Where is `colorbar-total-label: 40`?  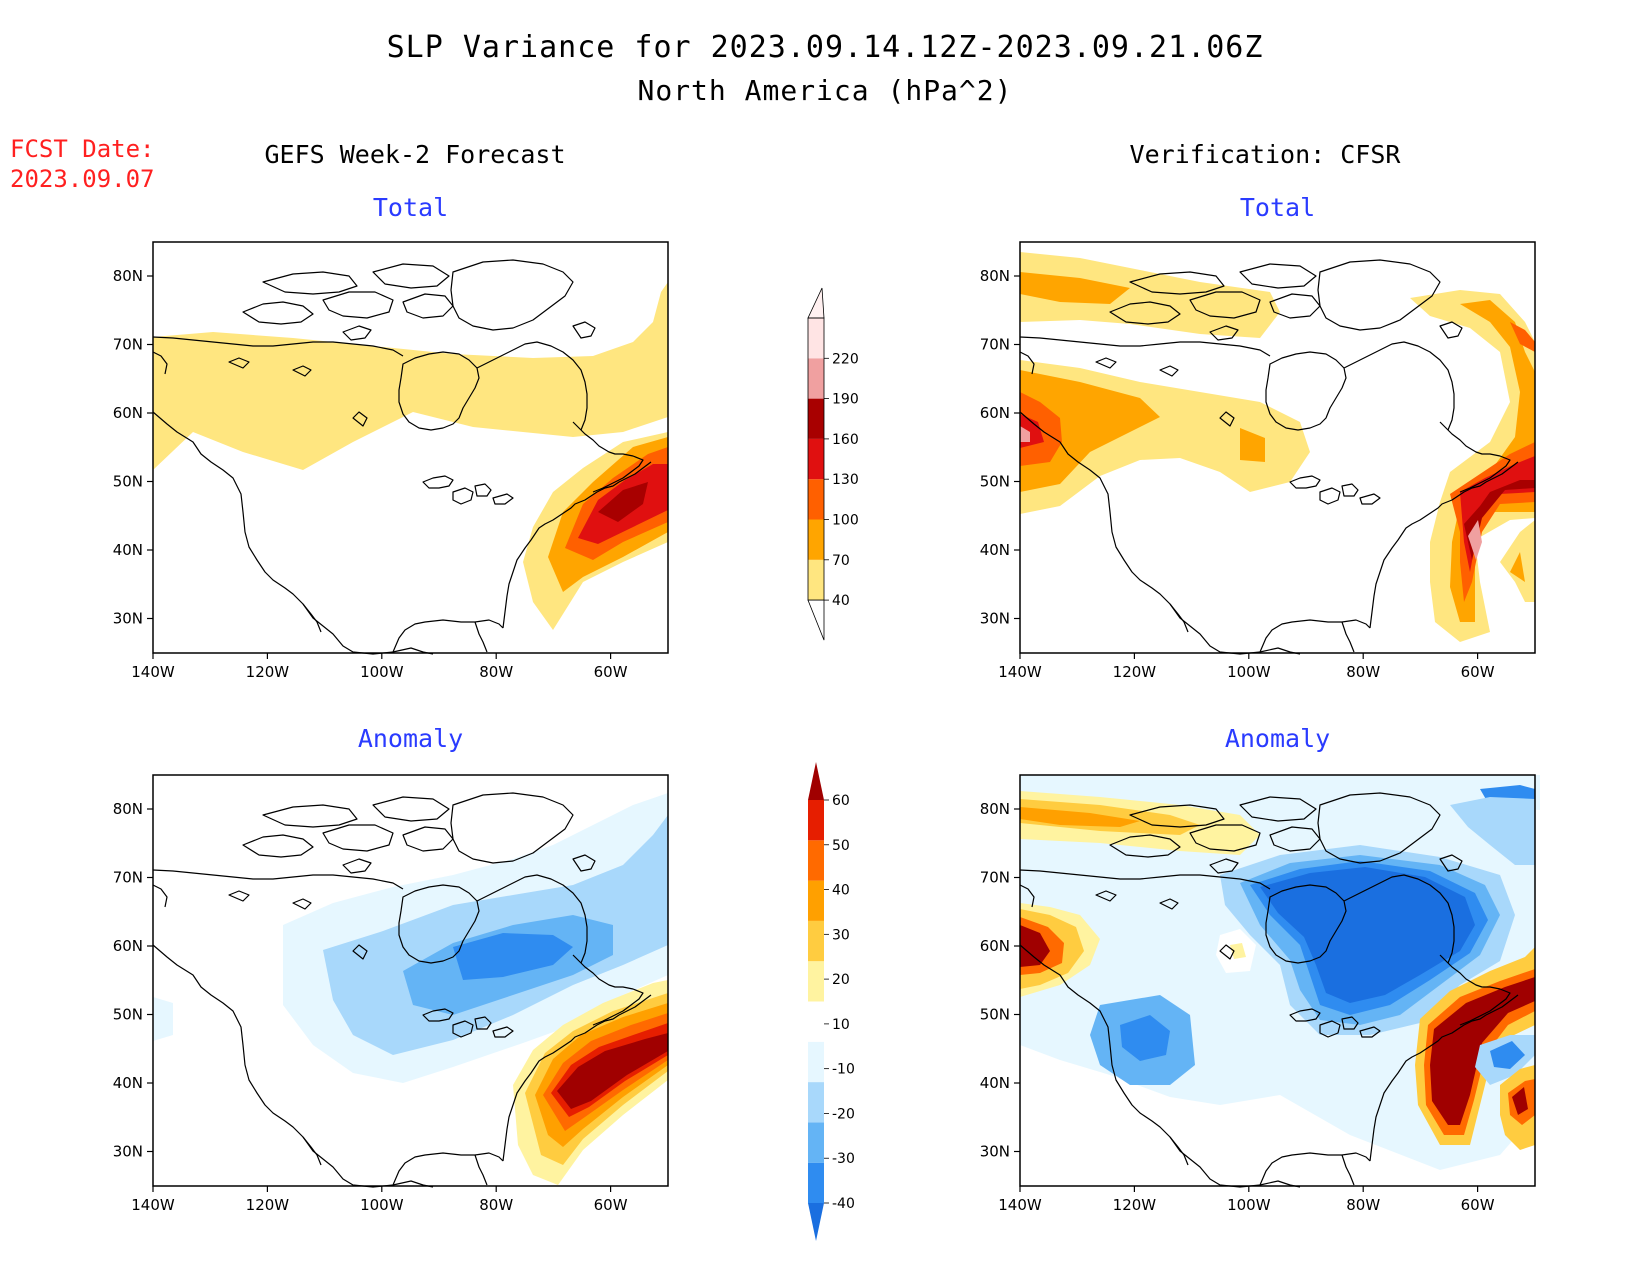
colorbar-total-label: 40 is located at coordinates (841, 601).